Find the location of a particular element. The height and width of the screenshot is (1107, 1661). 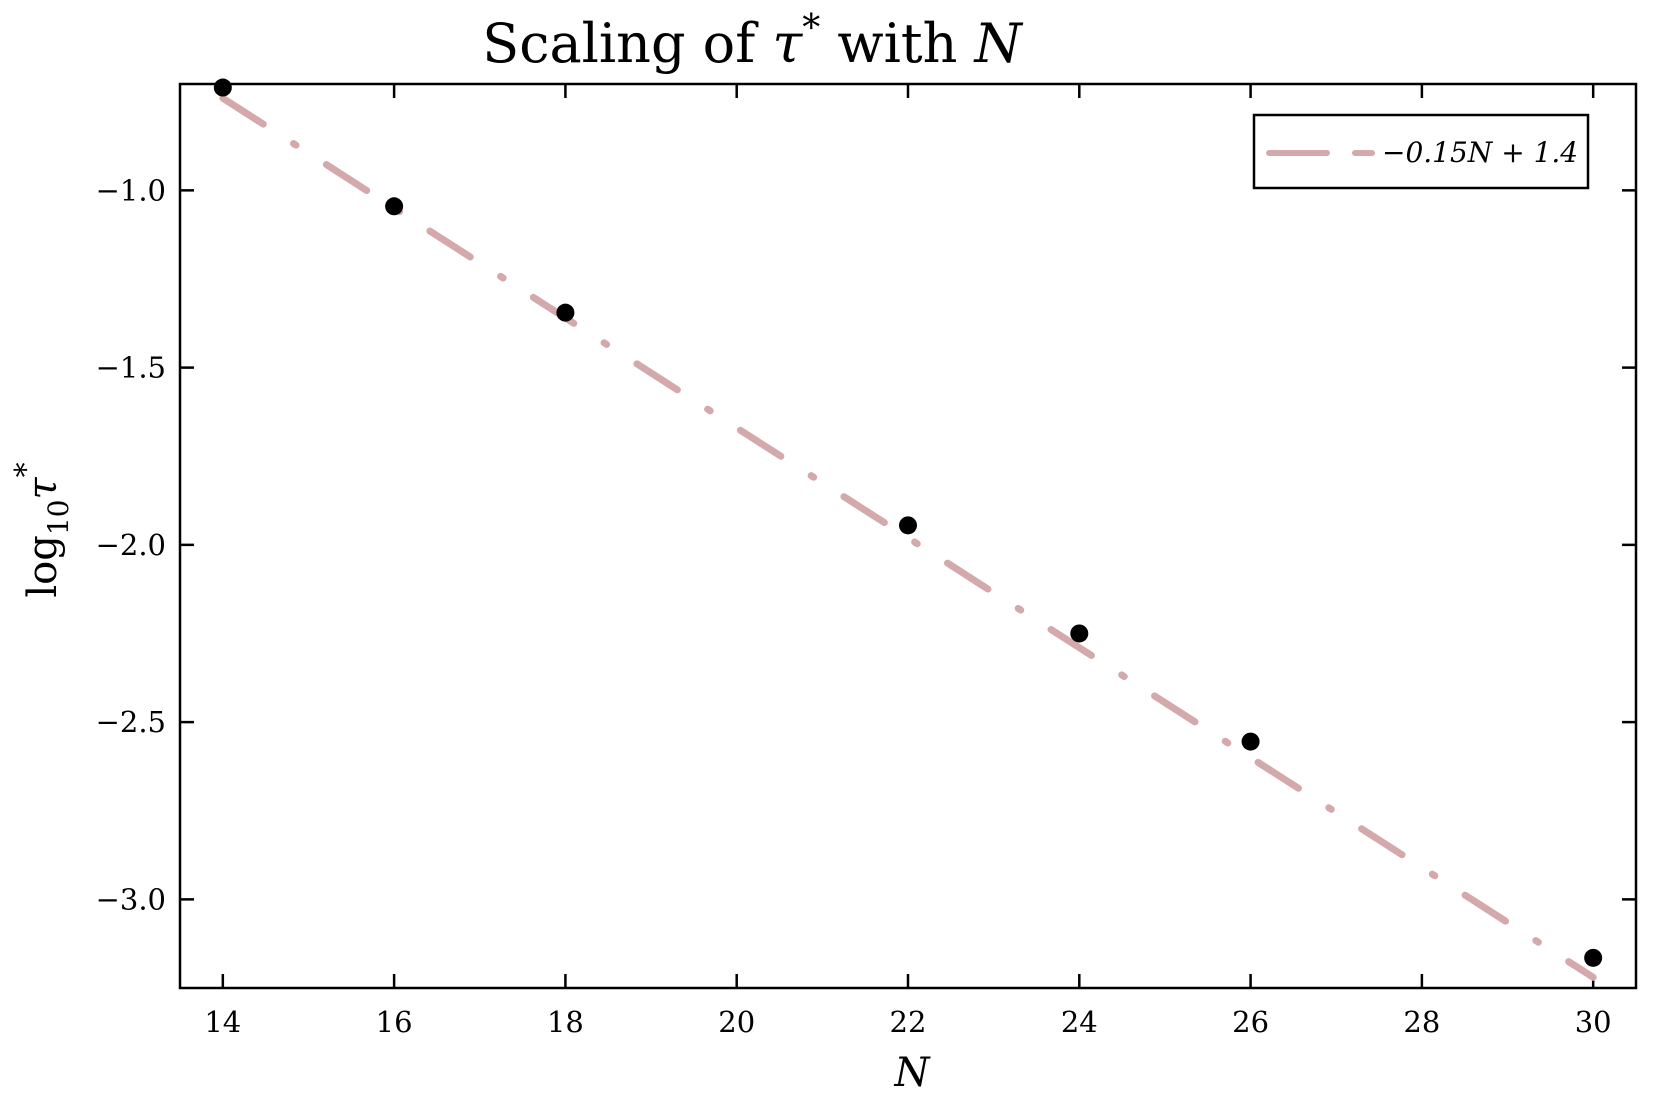

legend-label: −0.15N + 1.4 is located at coordinates (1480, 152).